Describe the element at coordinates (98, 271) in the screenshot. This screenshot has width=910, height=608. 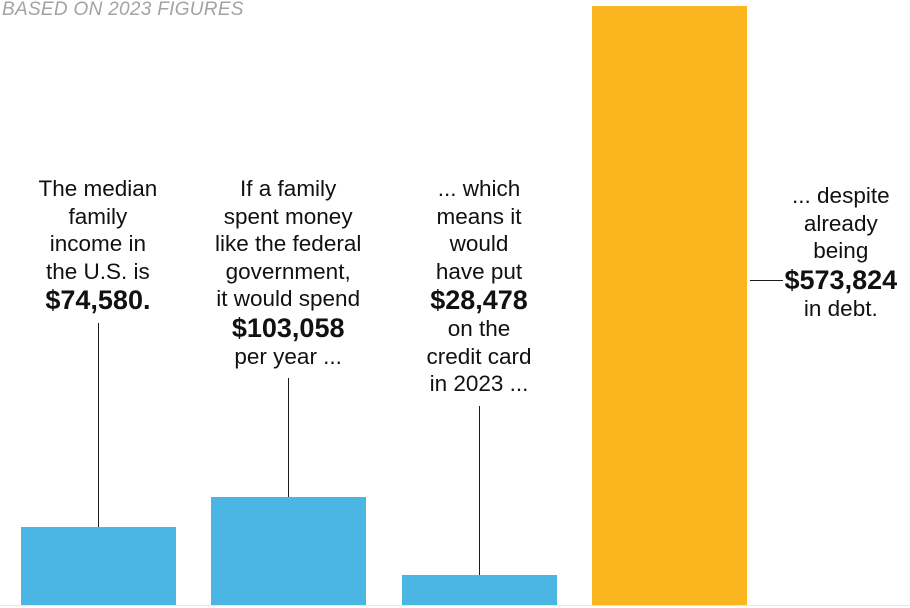
I see `annotation-line: the U.S. is` at that location.